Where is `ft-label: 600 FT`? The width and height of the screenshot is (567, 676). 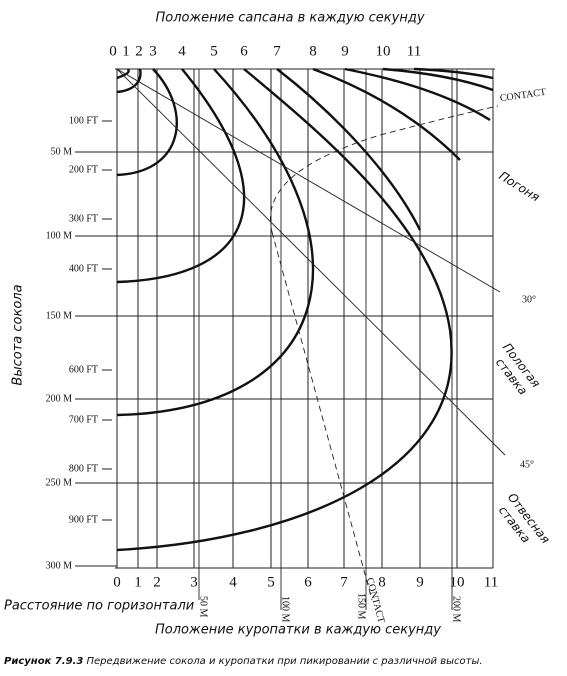
ft-label: 600 FT is located at coordinates (83, 369).